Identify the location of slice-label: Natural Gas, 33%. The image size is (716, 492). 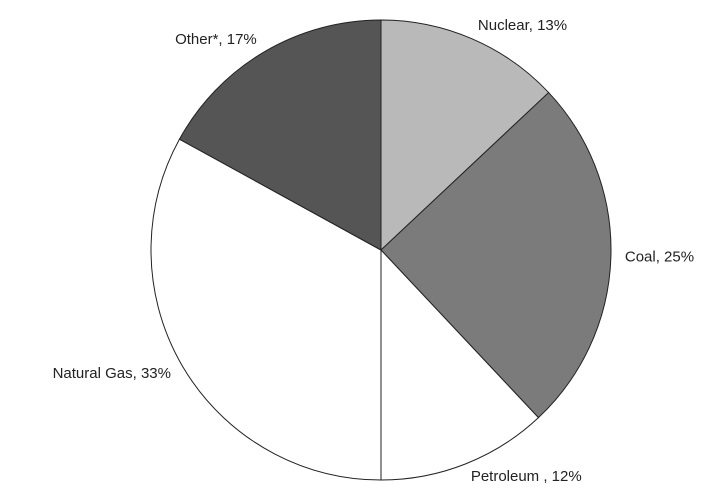
(112, 373).